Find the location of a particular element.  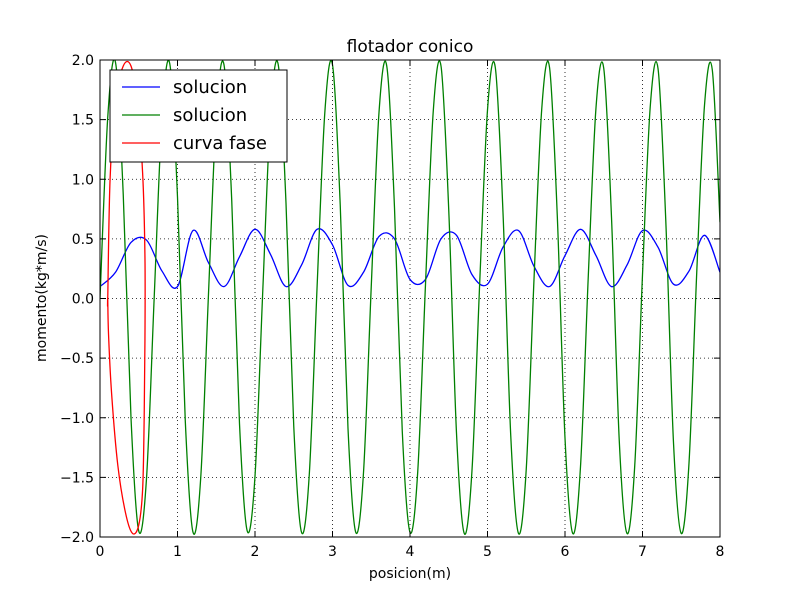

y-tick-label: −0.5 is located at coordinates (77, 359).